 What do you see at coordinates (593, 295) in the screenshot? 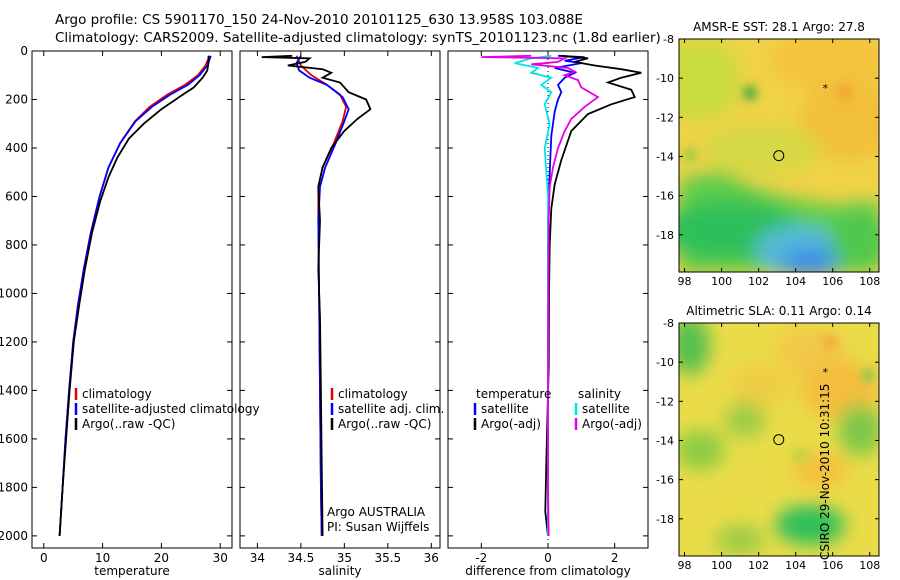
I see `difference-line-temperature-argo-adj-` at bounding box center [593, 295].